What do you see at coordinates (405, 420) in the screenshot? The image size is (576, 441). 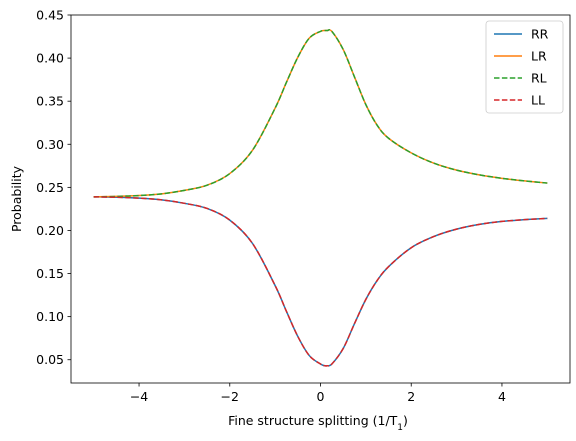 I see `x-axis-title-suffix: )` at bounding box center [405, 420].